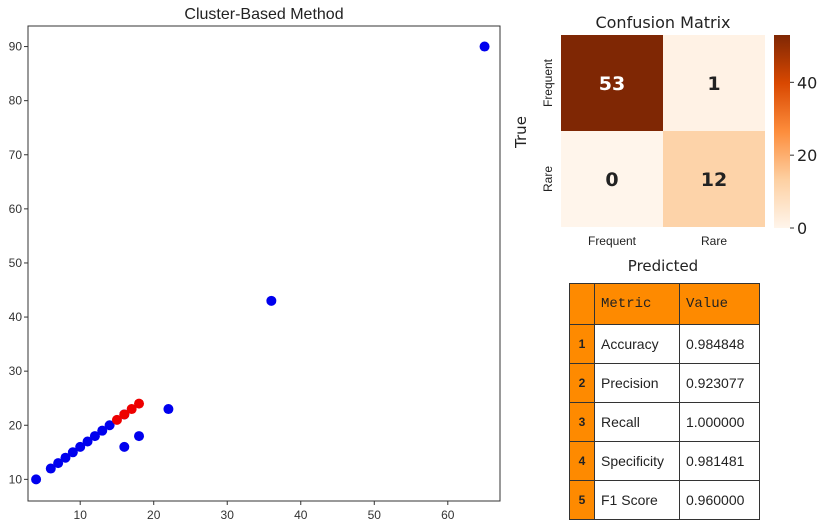 The height and width of the screenshot is (525, 827). What do you see at coordinates (582, 344) in the screenshot?
I see `row-index: 1` at bounding box center [582, 344].